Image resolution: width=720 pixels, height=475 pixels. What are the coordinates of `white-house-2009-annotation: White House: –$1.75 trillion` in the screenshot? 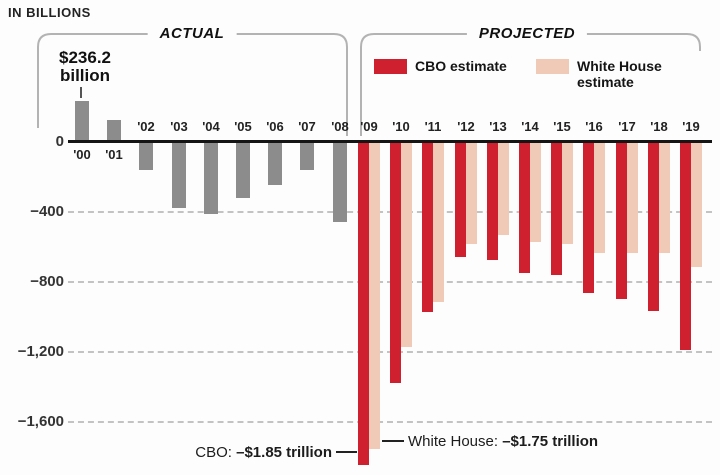 It's located at (503, 441).